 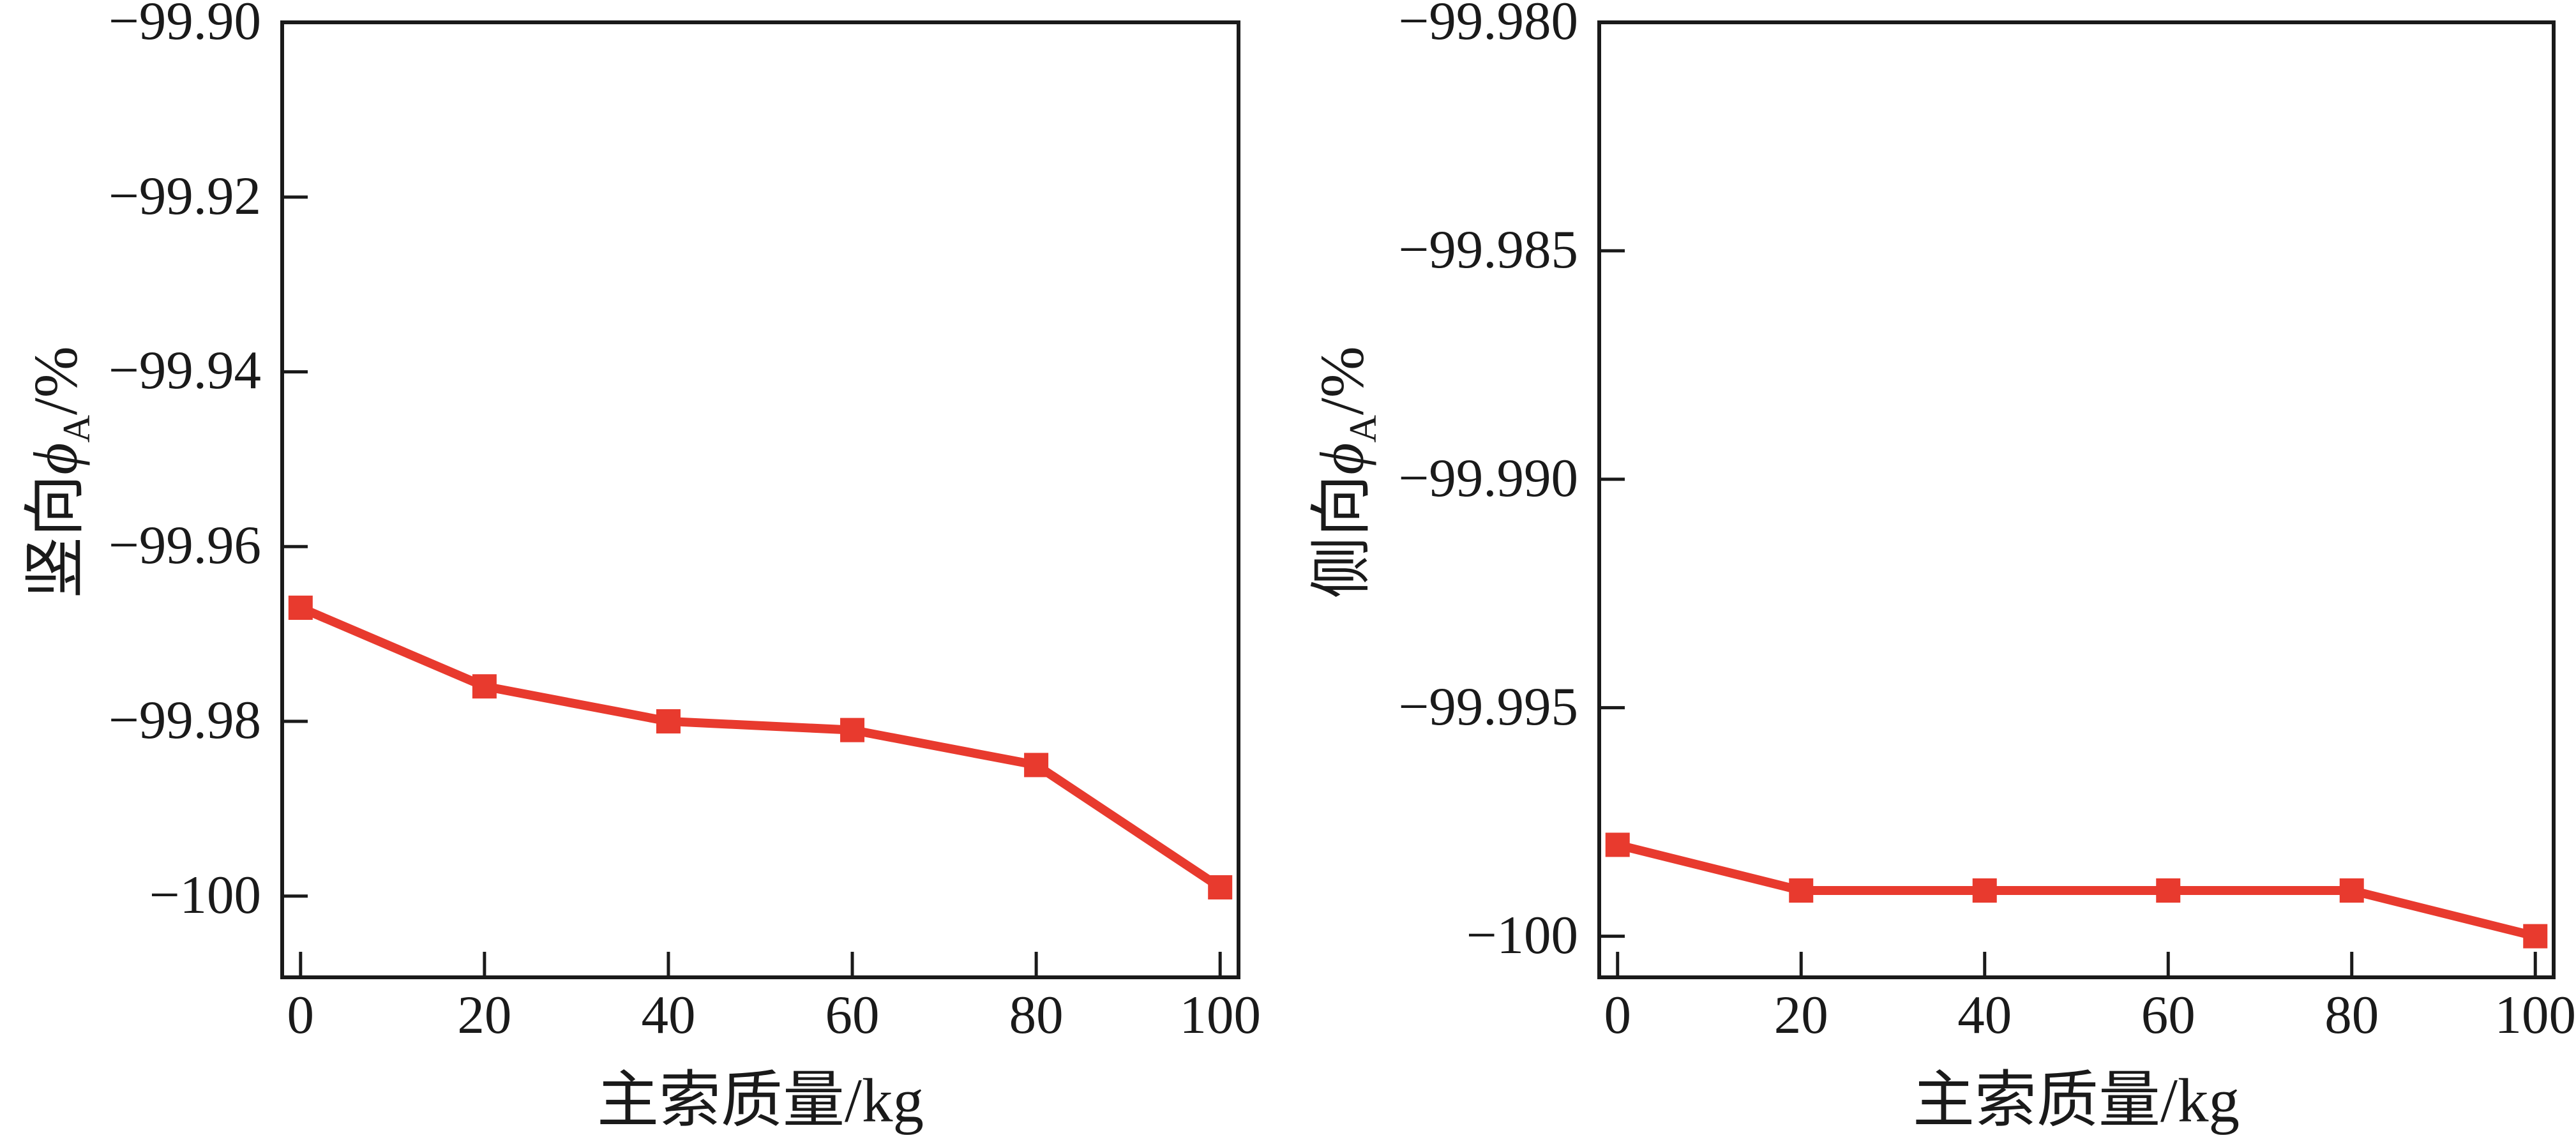 I want to click on y-tick-label: −99.990, so click(x=1488, y=477).